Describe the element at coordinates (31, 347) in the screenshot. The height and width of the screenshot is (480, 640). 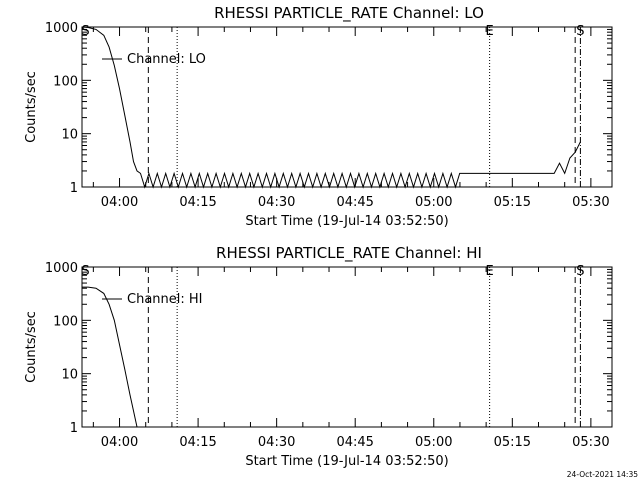
I see `panel2-ylabel: Counts/sec` at that location.